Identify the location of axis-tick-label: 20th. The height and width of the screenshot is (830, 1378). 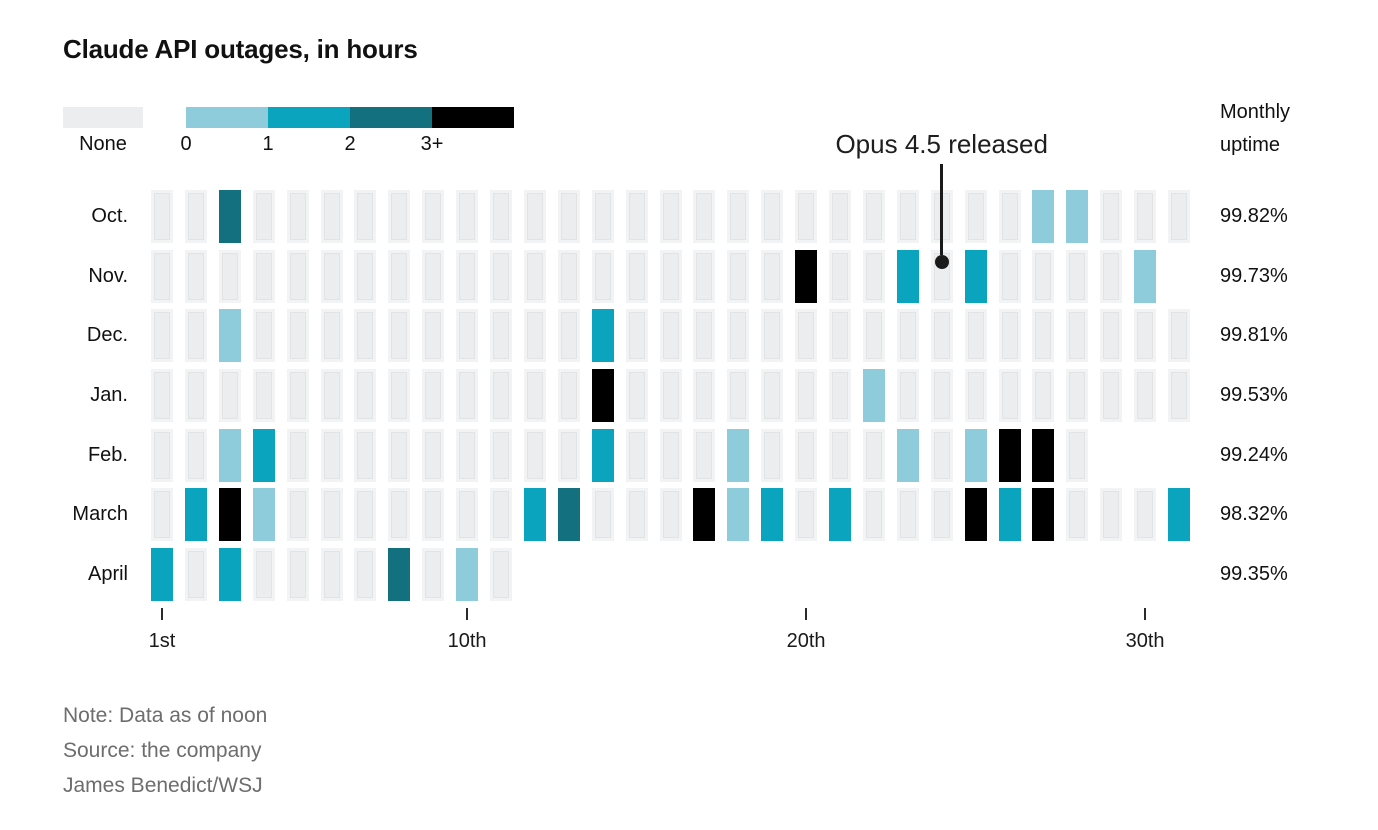
(806, 641).